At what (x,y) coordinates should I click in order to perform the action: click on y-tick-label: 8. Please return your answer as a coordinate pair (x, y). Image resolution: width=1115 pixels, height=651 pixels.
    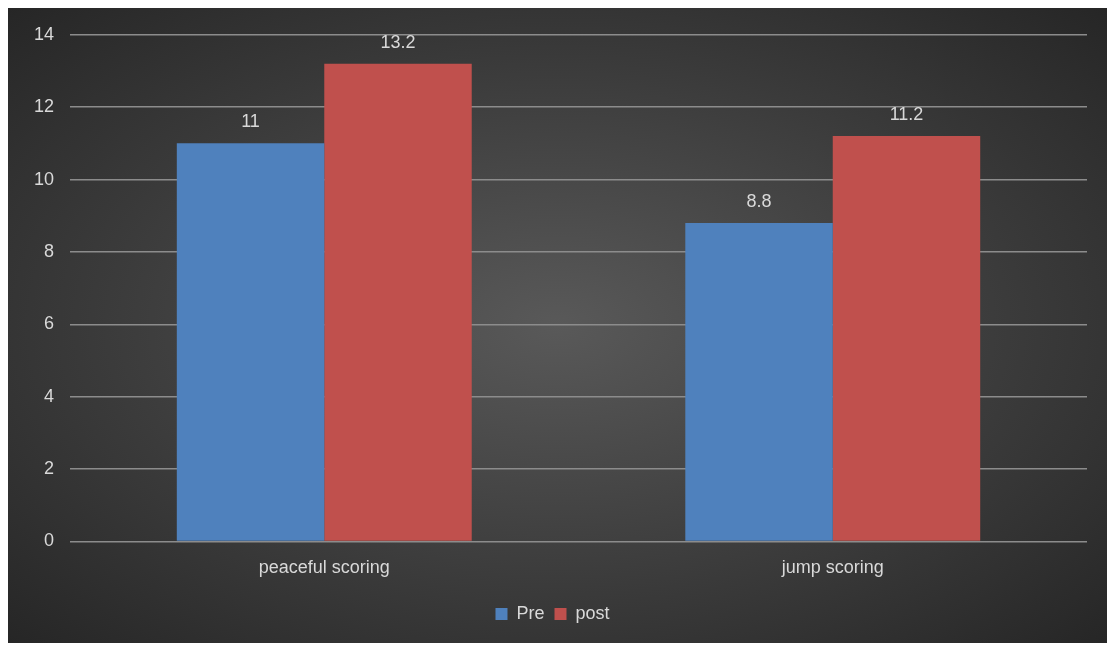
    Looking at the image, I should click on (49, 250).